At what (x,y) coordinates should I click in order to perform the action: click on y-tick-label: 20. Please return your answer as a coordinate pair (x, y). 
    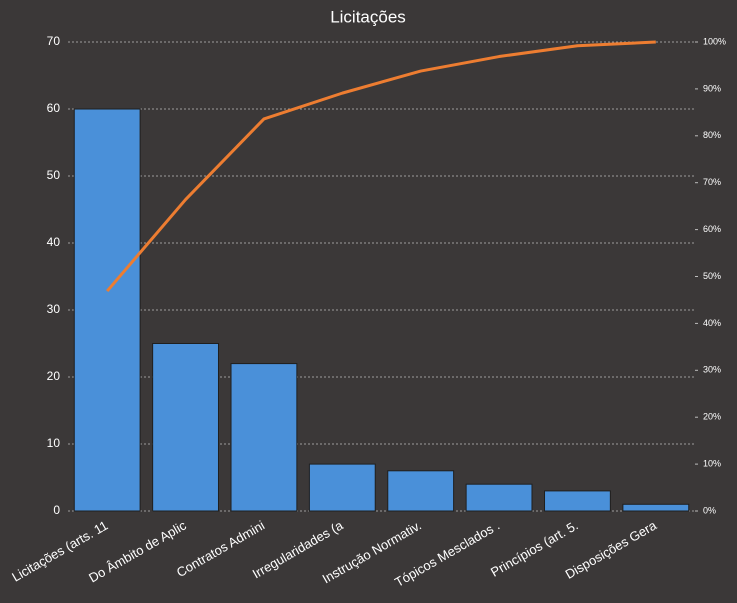
    Looking at the image, I should click on (54, 376).